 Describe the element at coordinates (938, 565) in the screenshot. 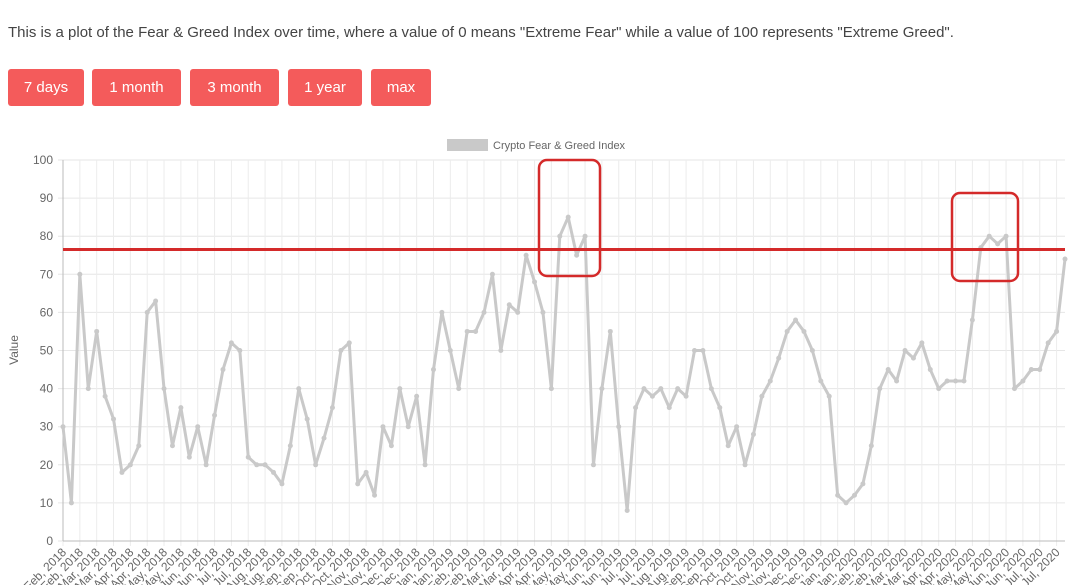

I see `x-tick-label: Apr, 2020` at that location.